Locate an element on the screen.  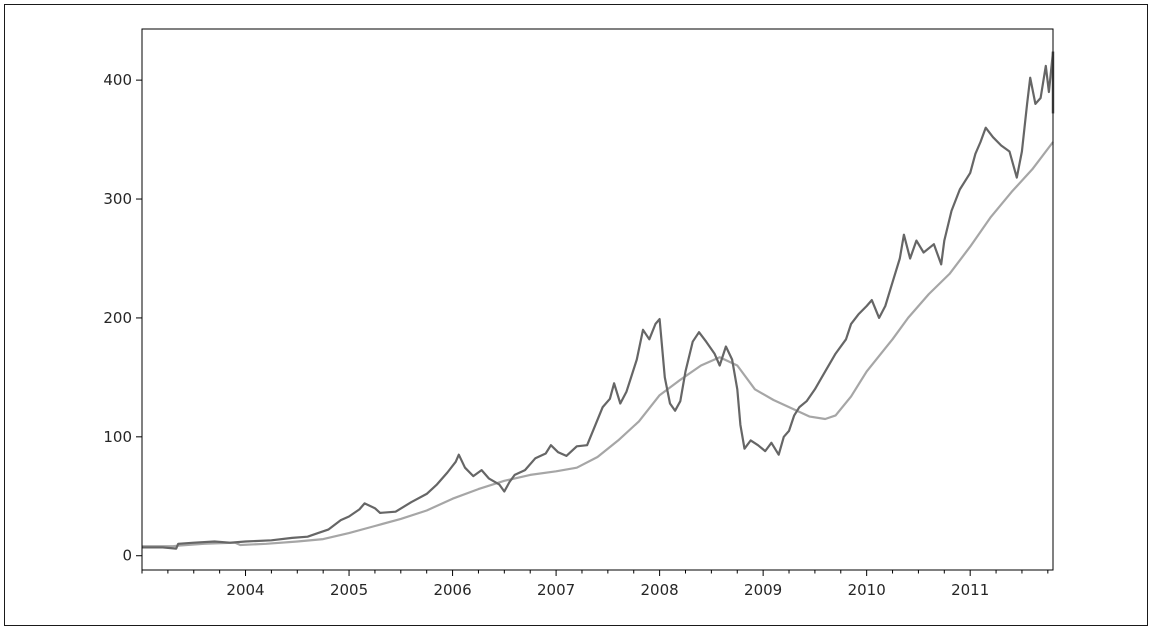
y-tick-label: 100 is located at coordinates (117, 437).